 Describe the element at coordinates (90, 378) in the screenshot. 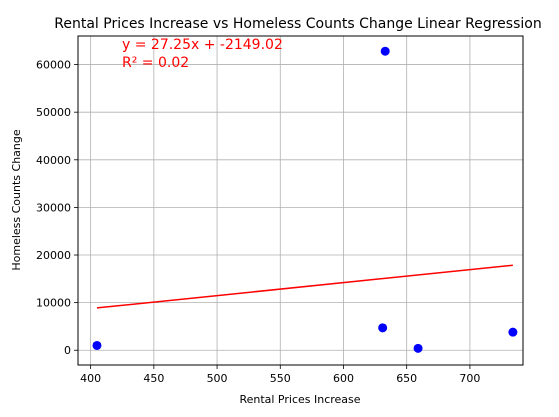

I see `x-tick-label: 400` at that location.